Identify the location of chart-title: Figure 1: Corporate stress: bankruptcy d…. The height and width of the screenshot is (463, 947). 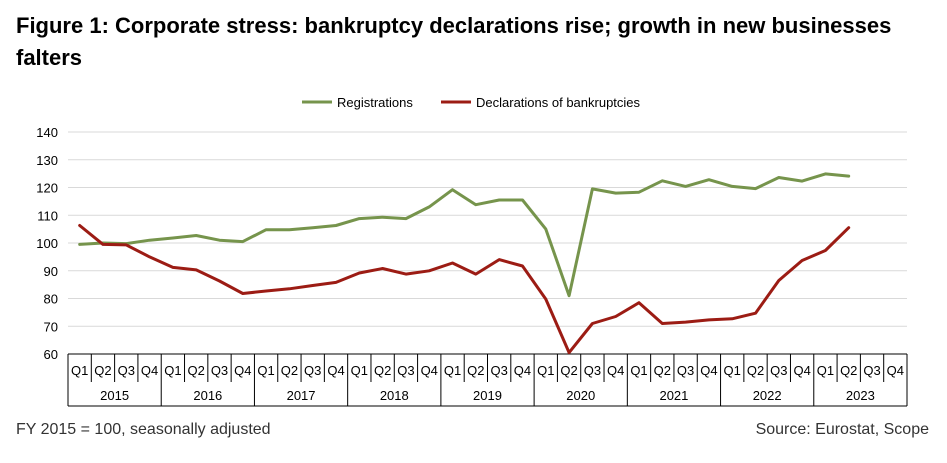
(454, 41).